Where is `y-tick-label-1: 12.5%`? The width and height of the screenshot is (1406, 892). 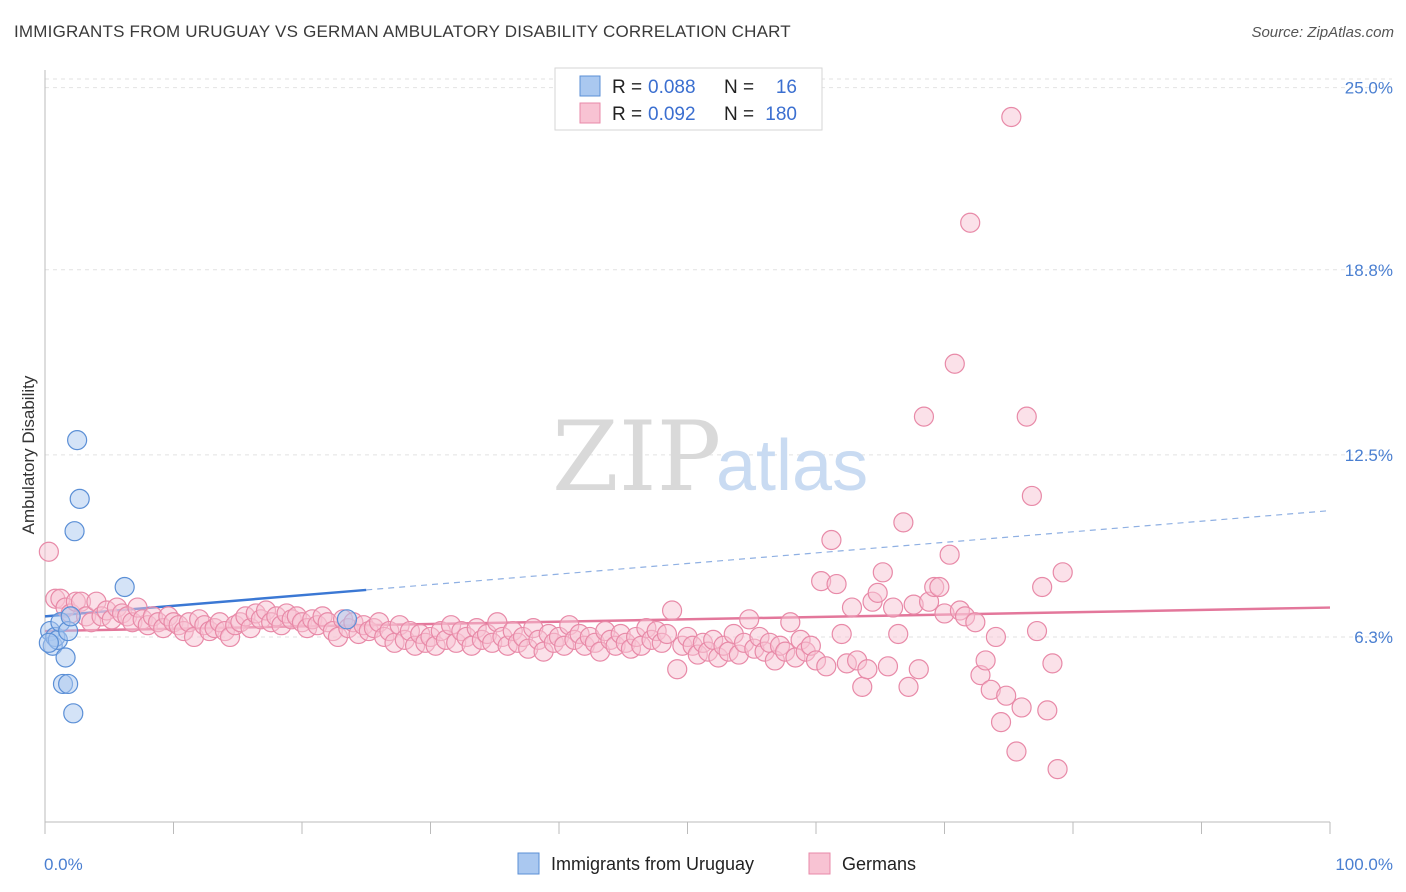
y-tick-label-1: 12.5% is located at coordinates (1369, 455).